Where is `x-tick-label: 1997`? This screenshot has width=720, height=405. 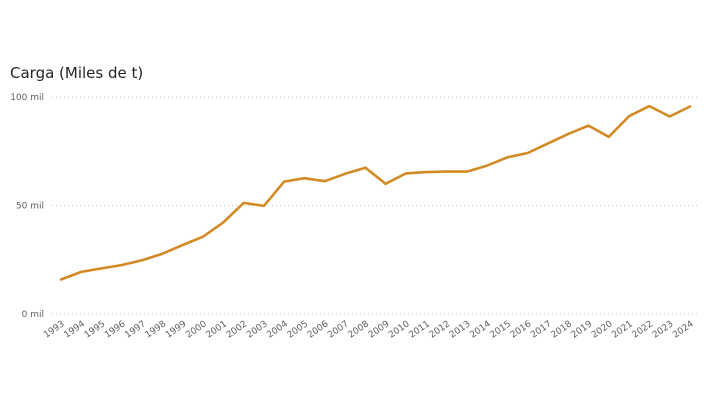
x-tick-label: 1997 is located at coordinates (135, 329).